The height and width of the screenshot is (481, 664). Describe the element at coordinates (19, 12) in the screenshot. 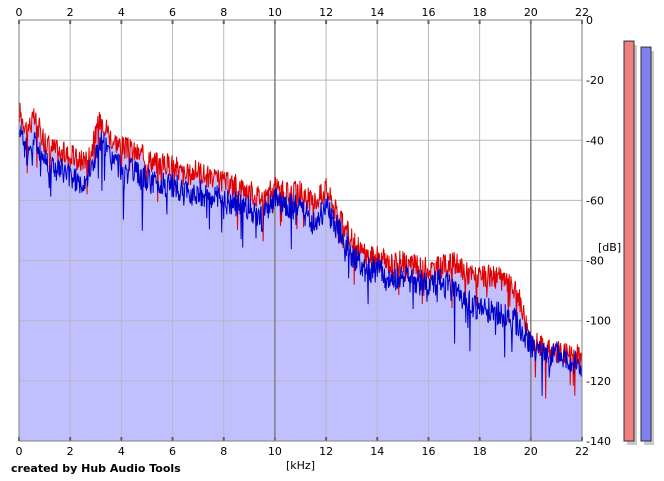

I see `x-tick-label-top: 0` at that location.